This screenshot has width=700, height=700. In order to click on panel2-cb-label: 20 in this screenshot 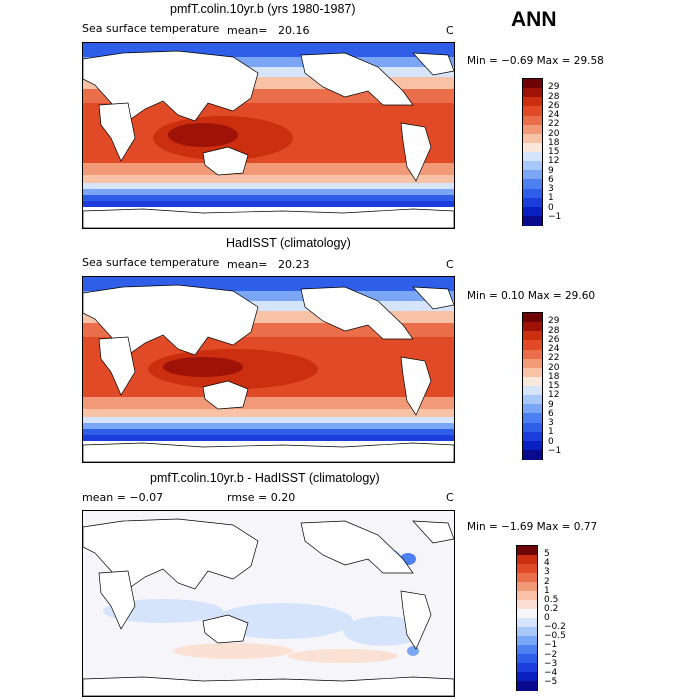, I will do `click(554, 367)`.